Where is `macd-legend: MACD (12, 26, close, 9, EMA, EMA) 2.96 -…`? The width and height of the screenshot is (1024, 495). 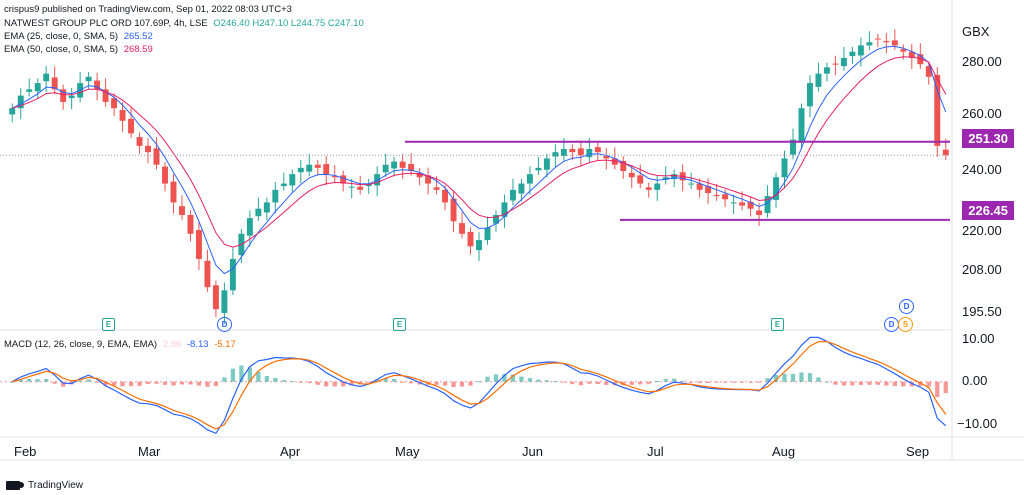
macd-legend: MACD (12, 26, close, 9, EMA, EMA) 2.96 -… is located at coordinates (121, 344).